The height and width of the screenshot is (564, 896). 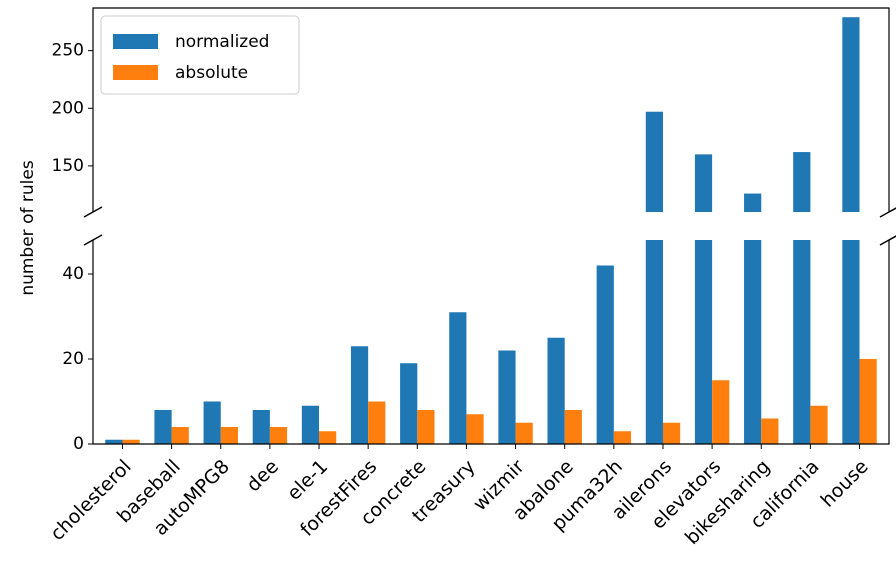 What do you see at coordinates (73, 359) in the screenshot?
I see `lower-y-tick-label-20: 20` at bounding box center [73, 359].